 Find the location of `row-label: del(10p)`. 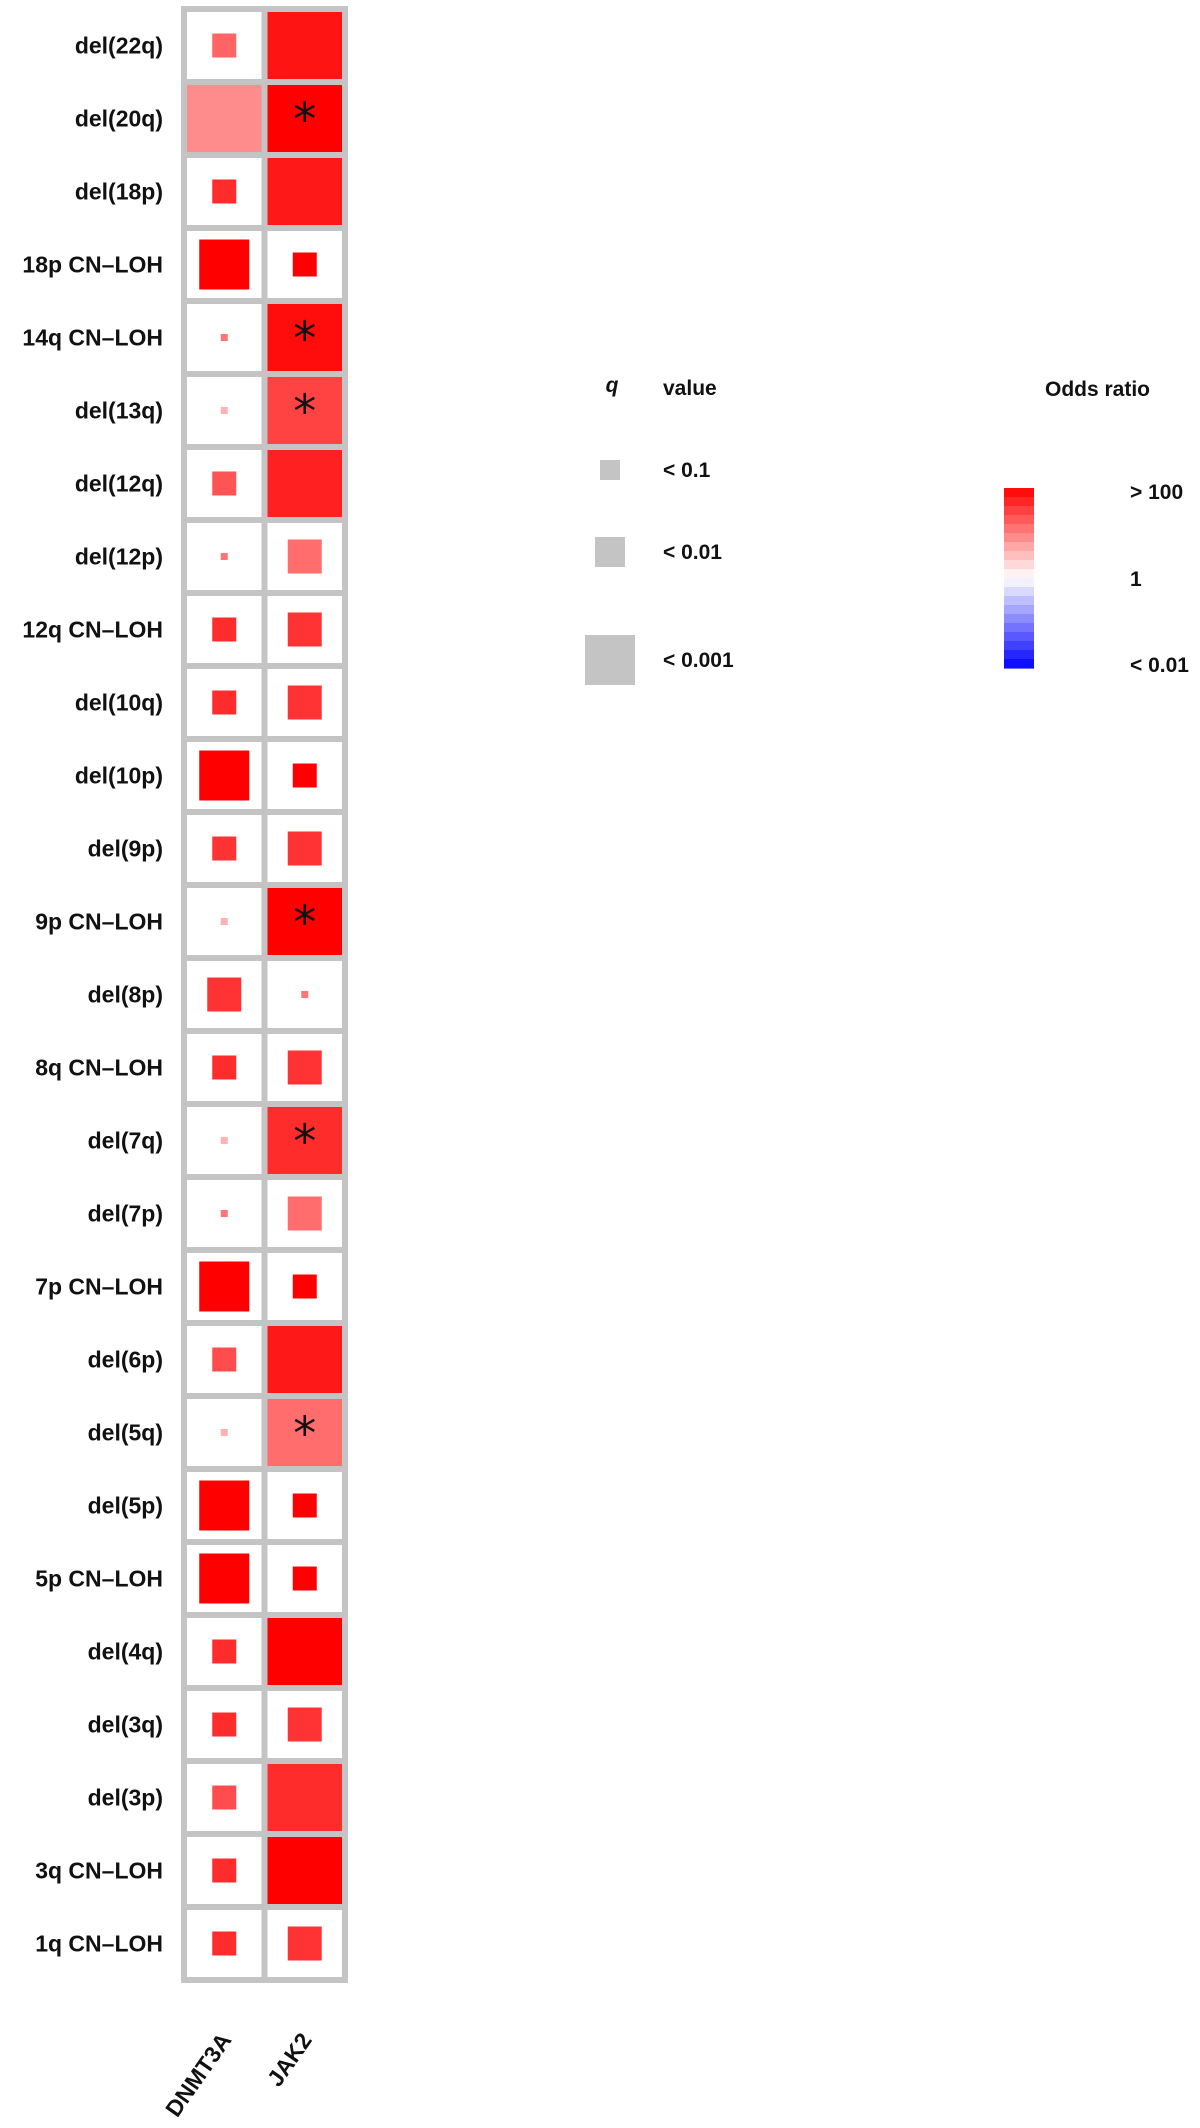

row-label: del(10p) is located at coordinates (119, 776).